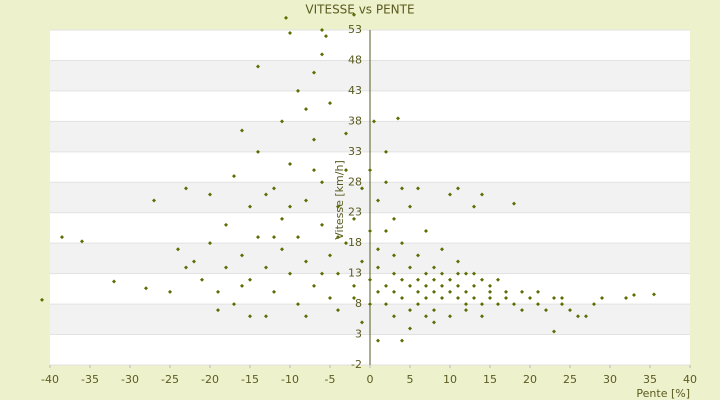 This screenshot has width=720, height=400. Describe the element at coordinates (650, 379) in the screenshot. I see `x-tick-label: 35` at that location.